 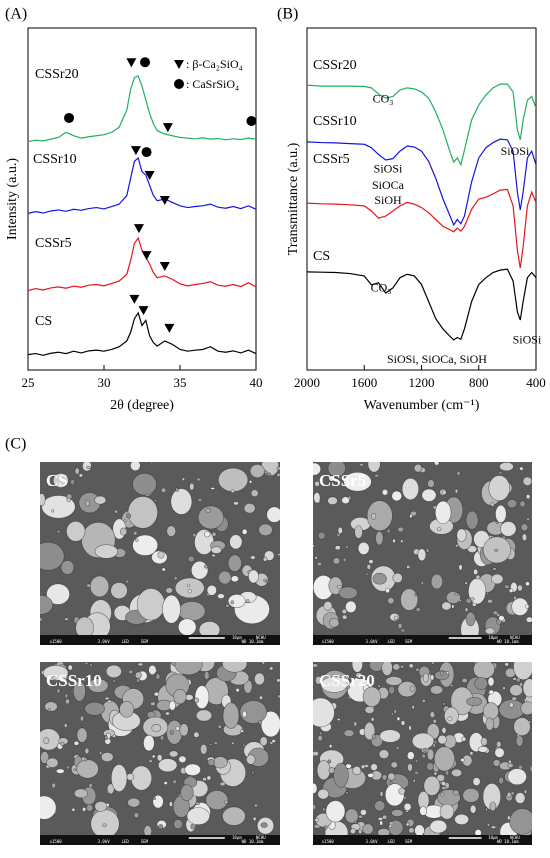 I want to click on x-tick-label: 2000, so click(x=307, y=382).